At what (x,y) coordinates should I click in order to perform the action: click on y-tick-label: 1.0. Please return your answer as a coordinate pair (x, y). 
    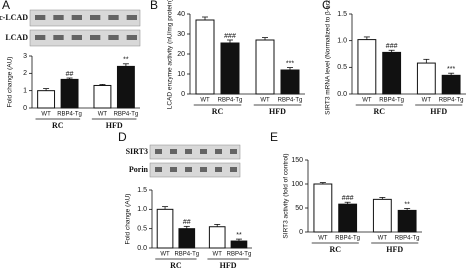
    Looking at the image, I should click on (142, 209).